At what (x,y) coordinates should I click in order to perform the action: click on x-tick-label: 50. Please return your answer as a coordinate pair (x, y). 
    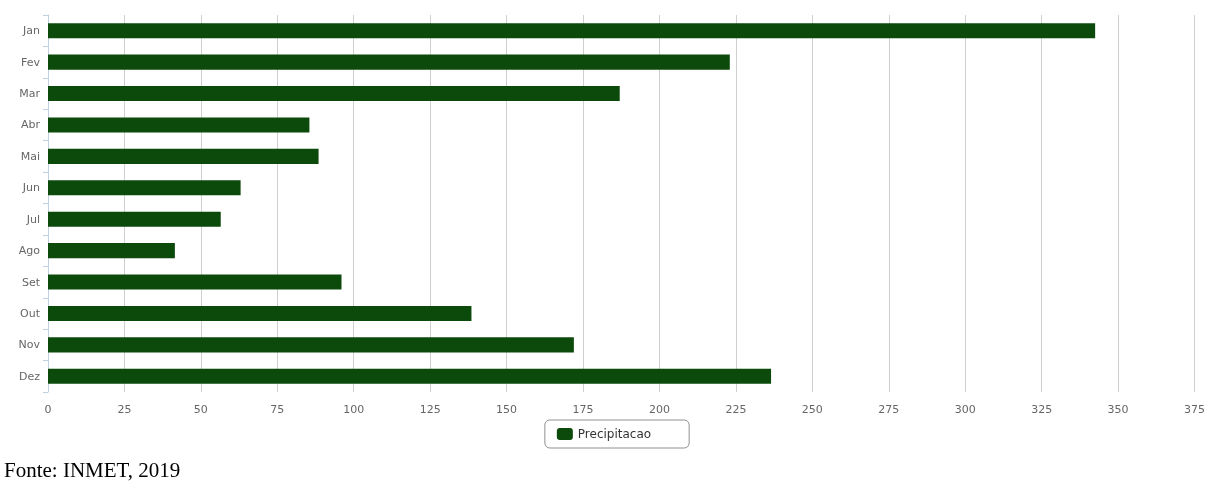
    Looking at the image, I should click on (200, 409).